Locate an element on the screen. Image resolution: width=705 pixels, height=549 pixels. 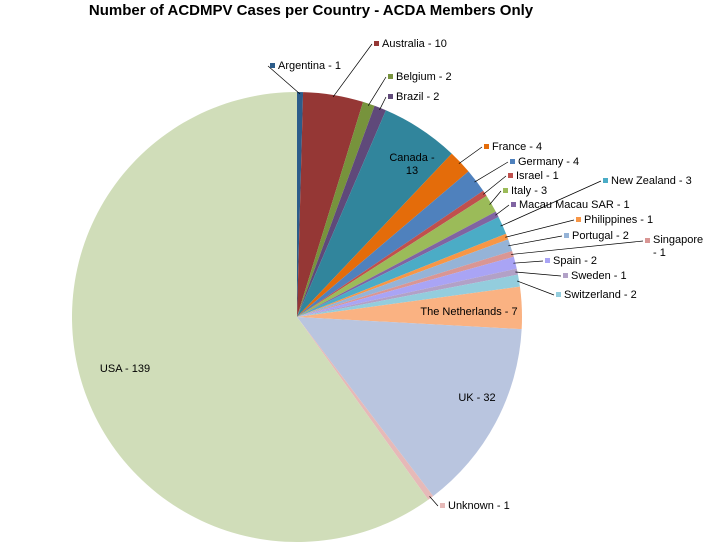
slice-label-box: Singapore - 1 is located at coordinates (678, 246).